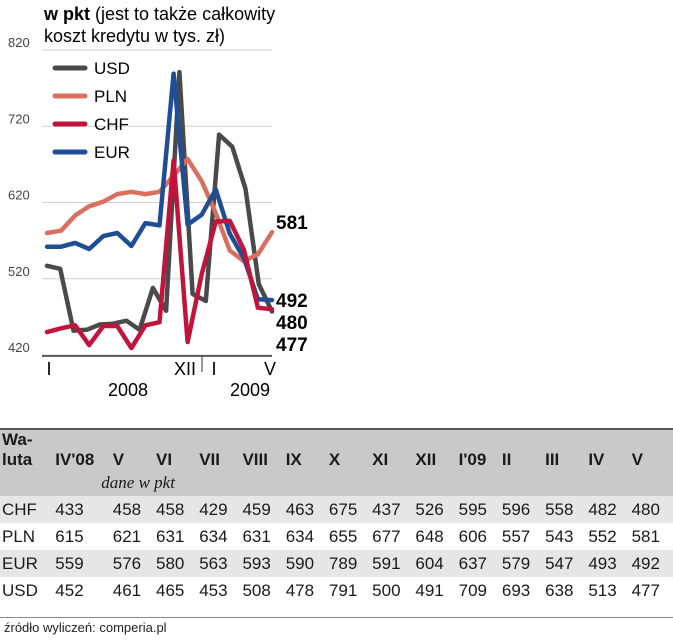  Describe the element at coordinates (343, 590) in the screenshot. I see `value-cell: 791` at that location.